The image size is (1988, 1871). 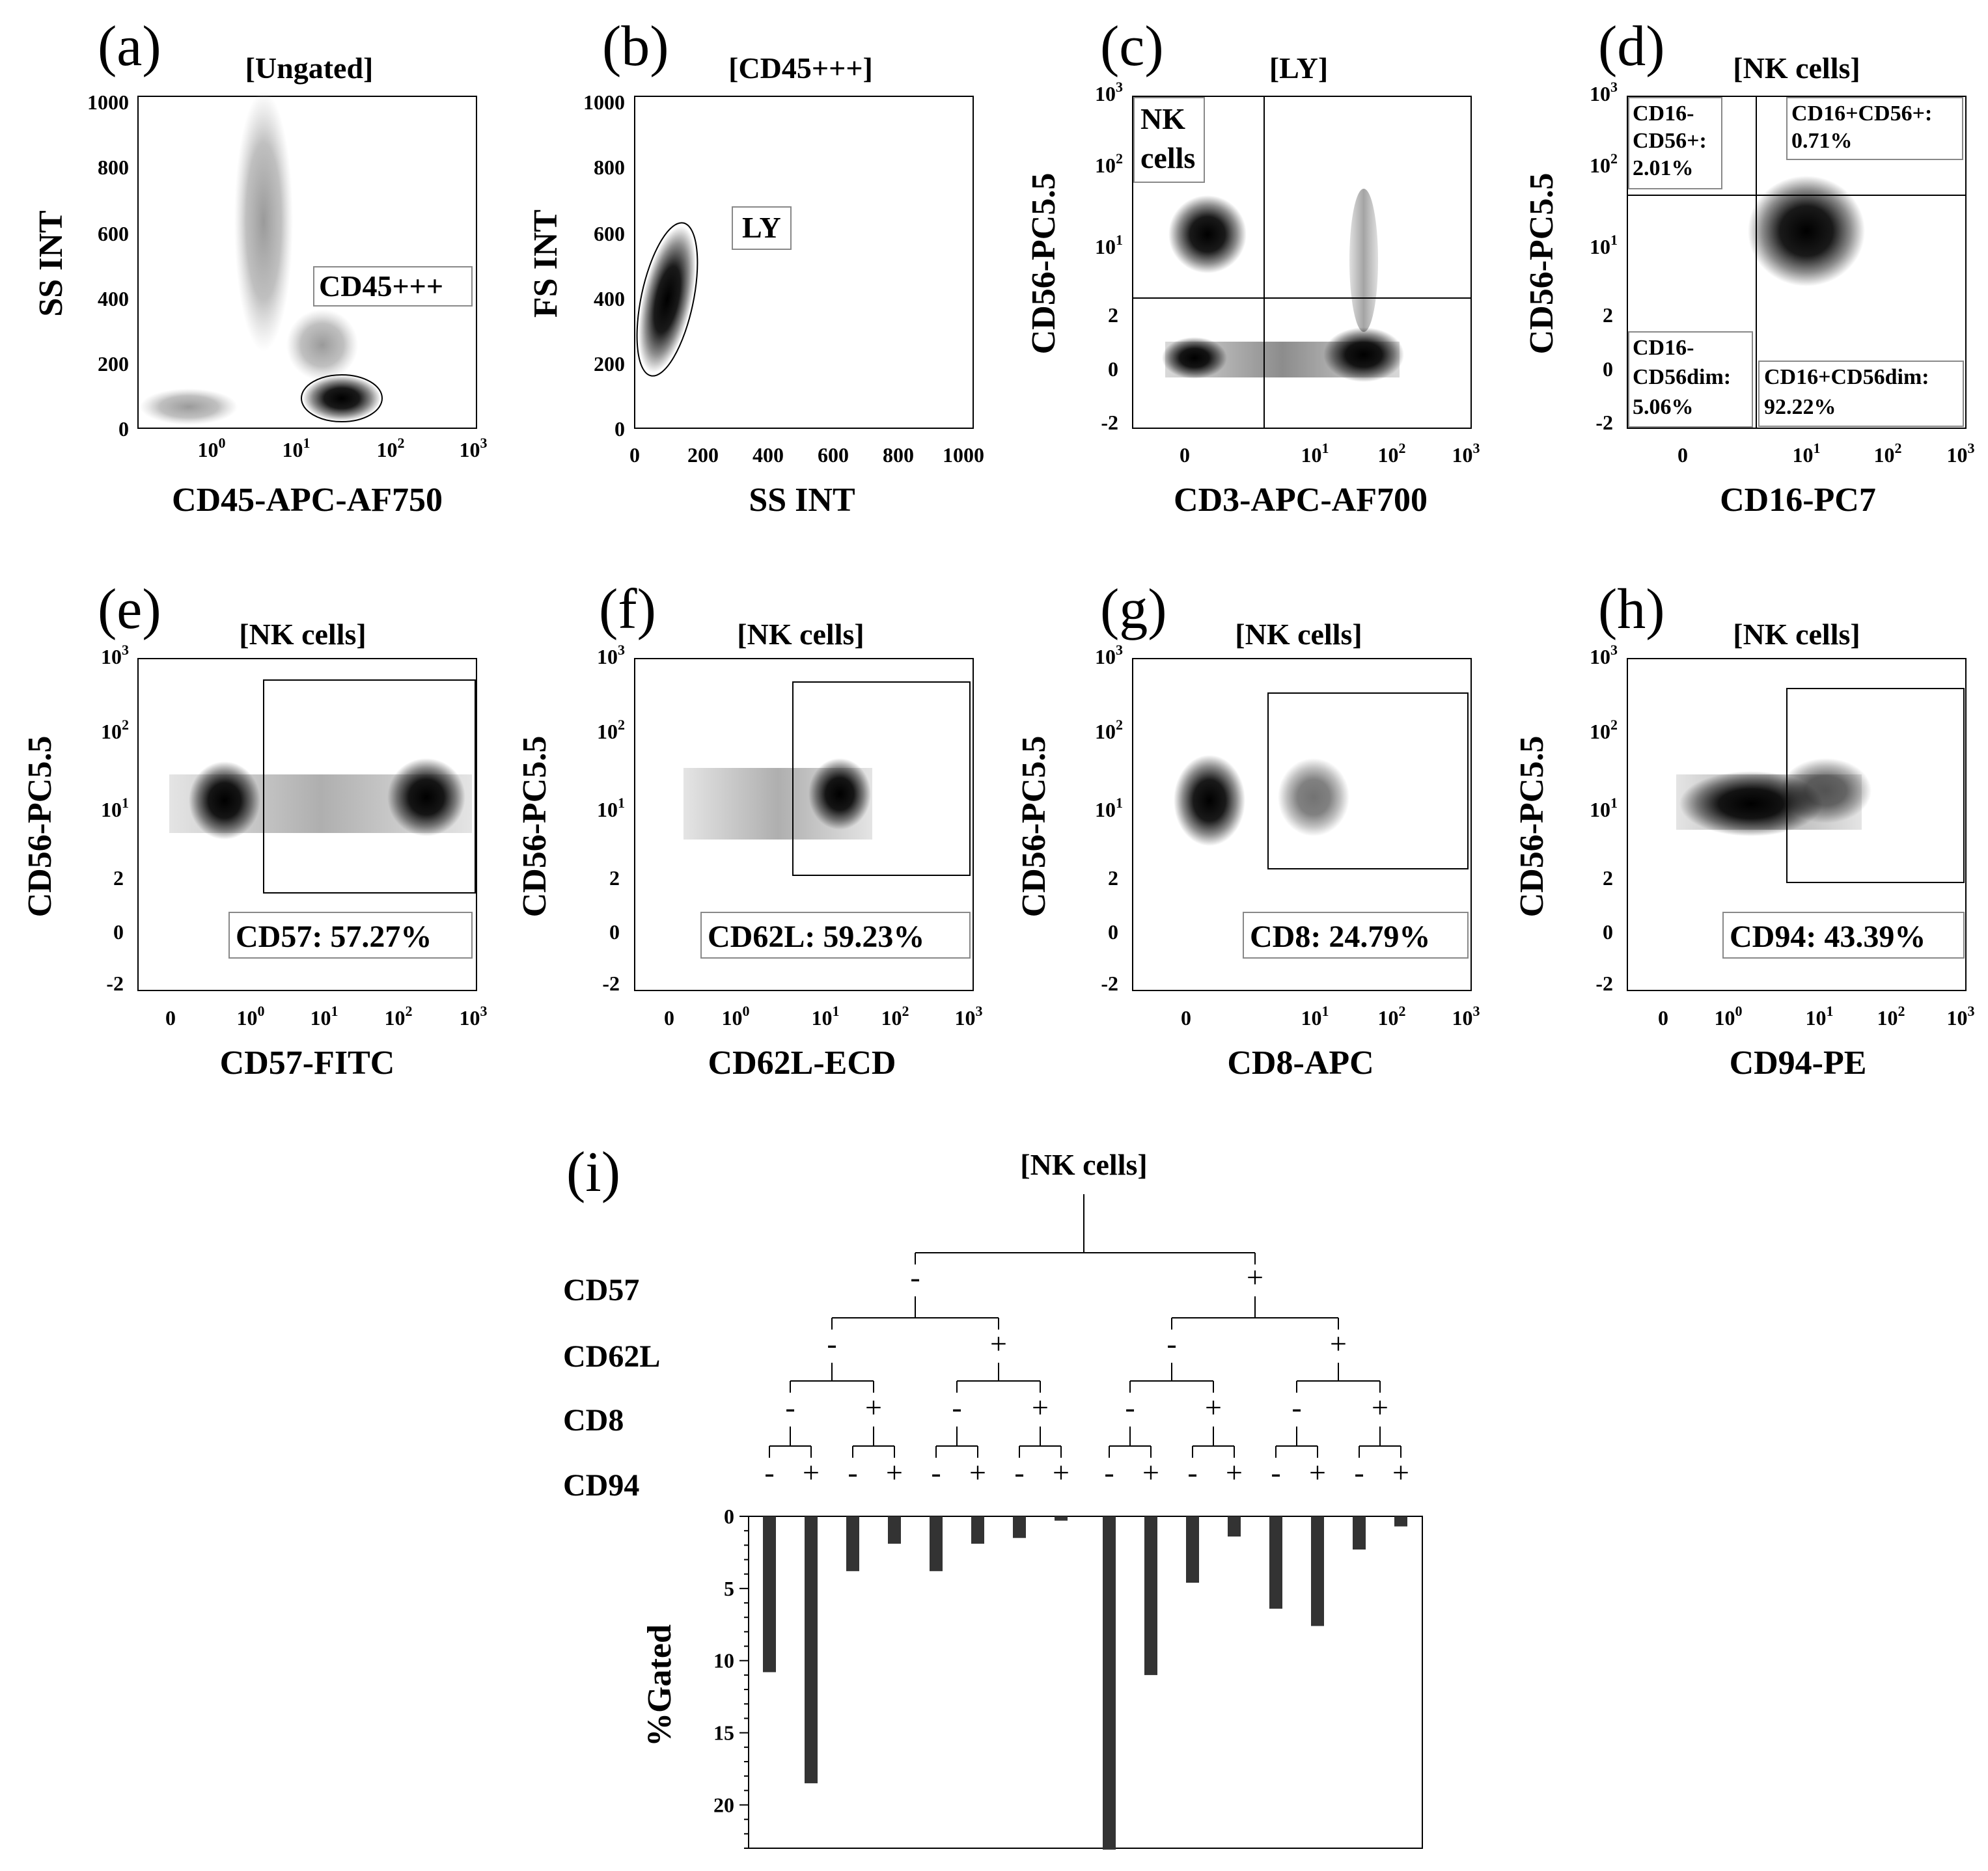 What do you see at coordinates (343, 448) in the screenshot?
I see `x-ticks: 100 101 102 103` at bounding box center [343, 448].